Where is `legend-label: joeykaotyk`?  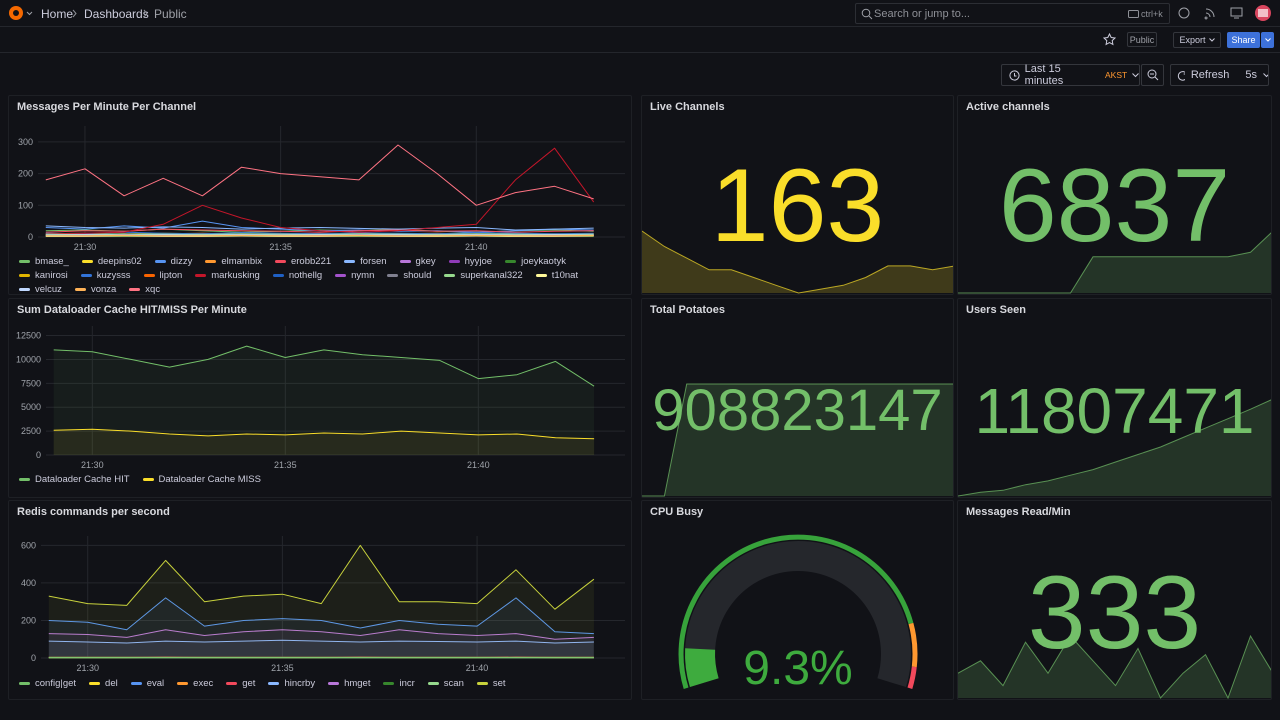 legend-label: joeykaotyk is located at coordinates (543, 261).